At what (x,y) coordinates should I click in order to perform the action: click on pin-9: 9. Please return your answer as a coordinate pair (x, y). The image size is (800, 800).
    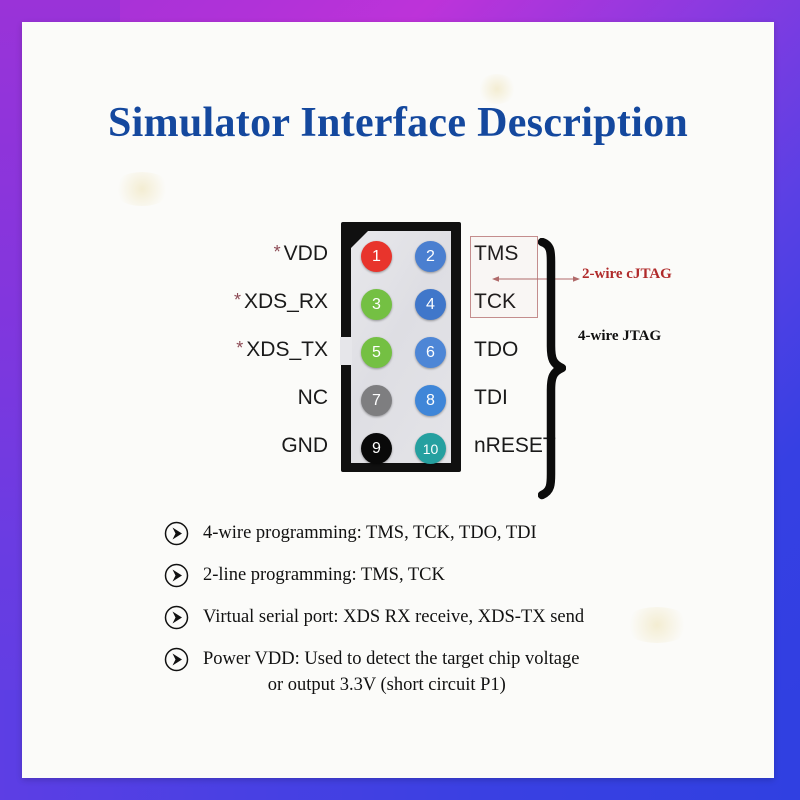
    Looking at the image, I should click on (376, 448).